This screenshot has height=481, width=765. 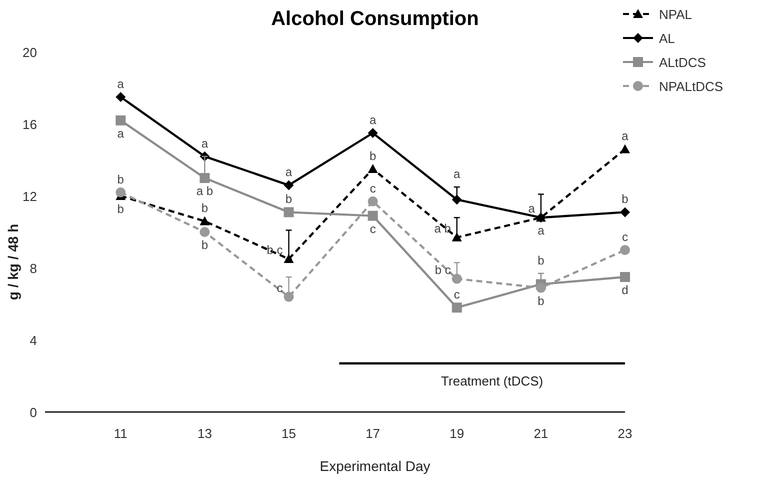 I want to click on y-tick-label: 8, so click(x=33, y=268).